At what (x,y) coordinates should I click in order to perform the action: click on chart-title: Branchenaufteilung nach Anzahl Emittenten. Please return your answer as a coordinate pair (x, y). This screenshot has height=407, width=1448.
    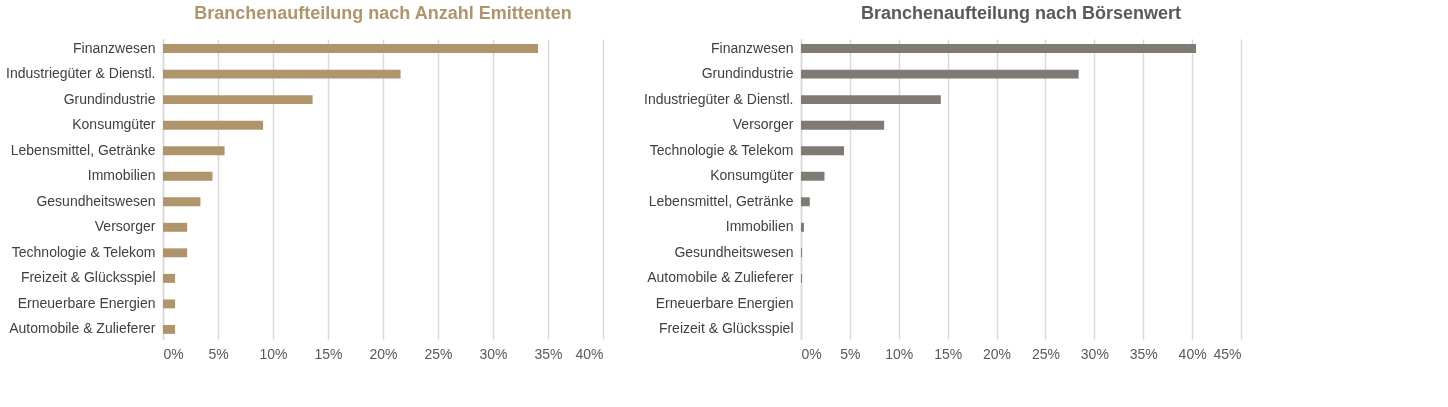
    Looking at the image, I should click on (383, 13).